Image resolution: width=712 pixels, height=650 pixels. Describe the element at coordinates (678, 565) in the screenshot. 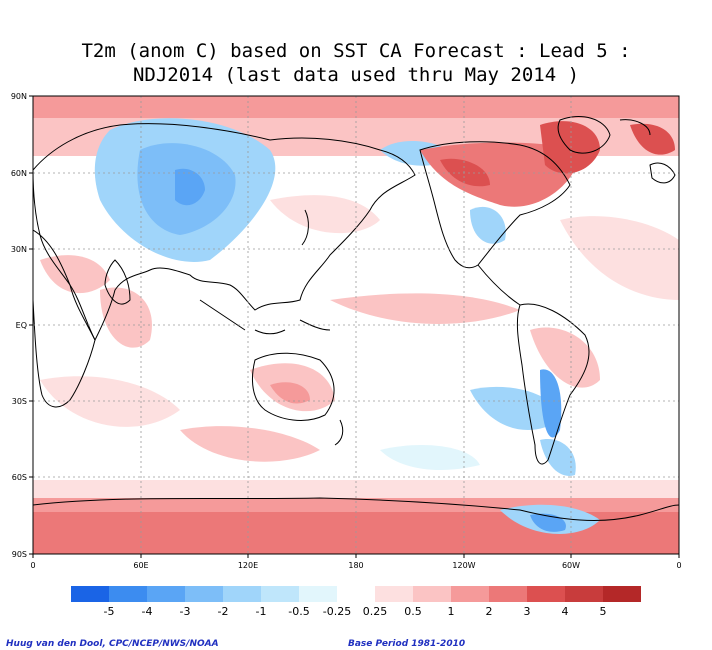

I see `lon-label-0-east: 0` at that location.